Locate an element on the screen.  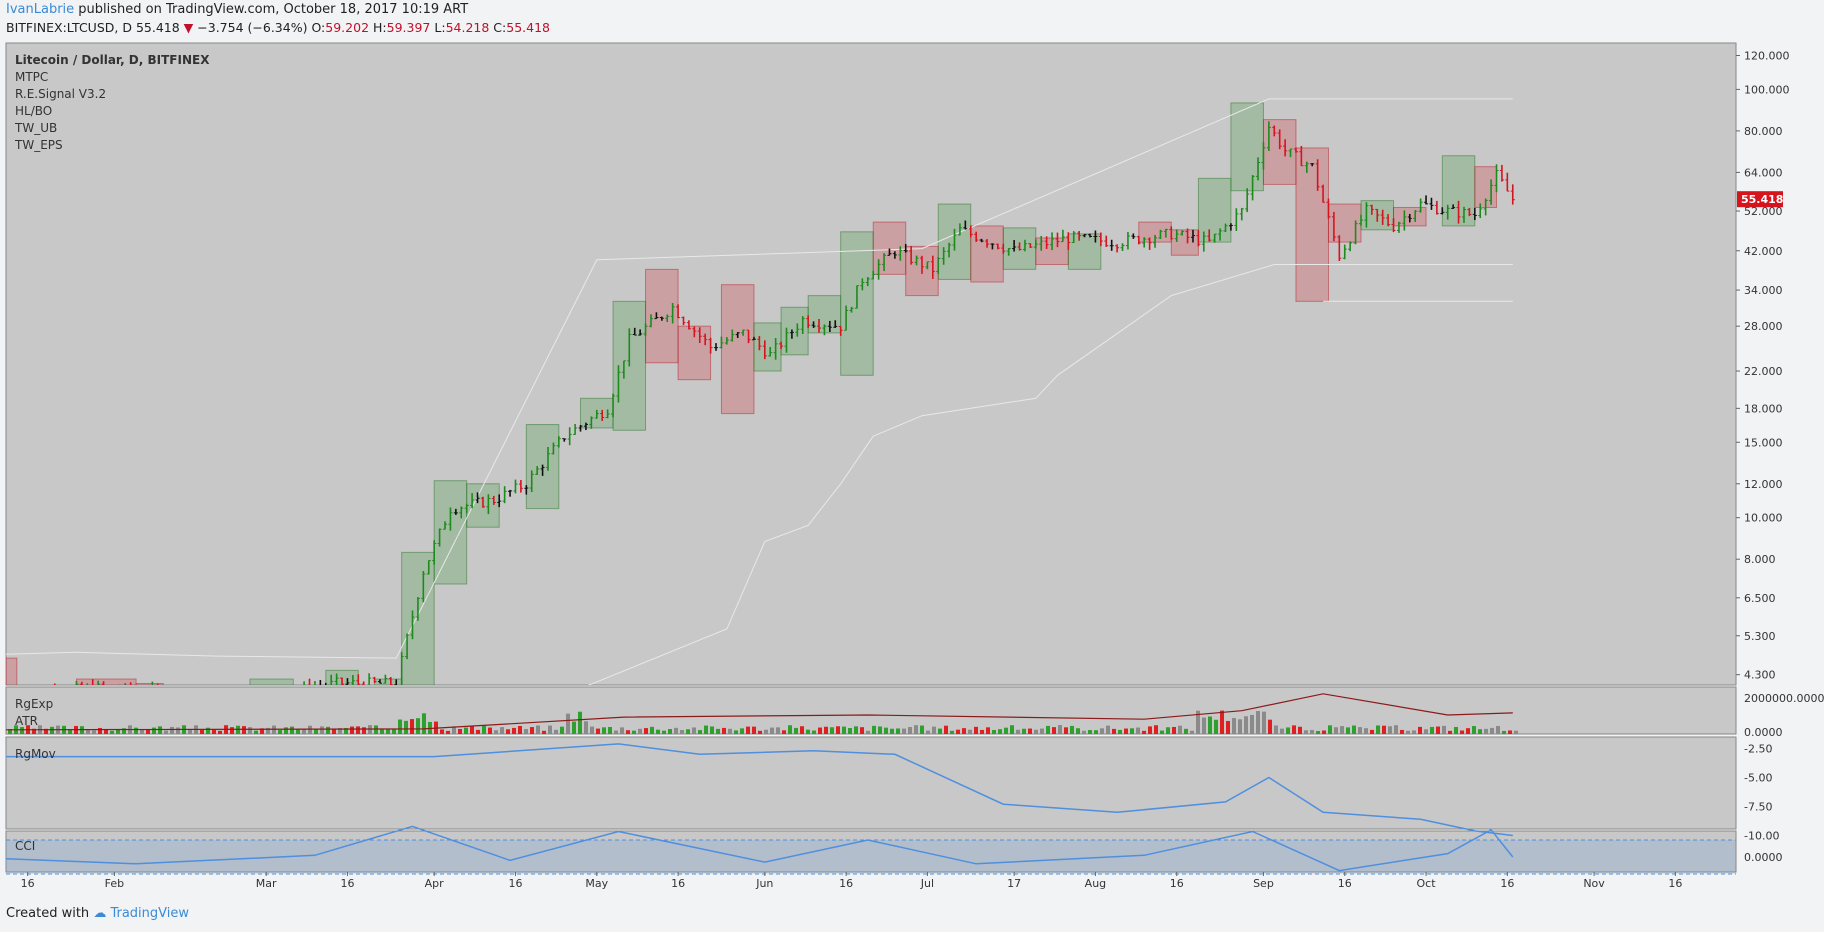
y-tick-label: 18.000 is located at coordinates (1763, 408).